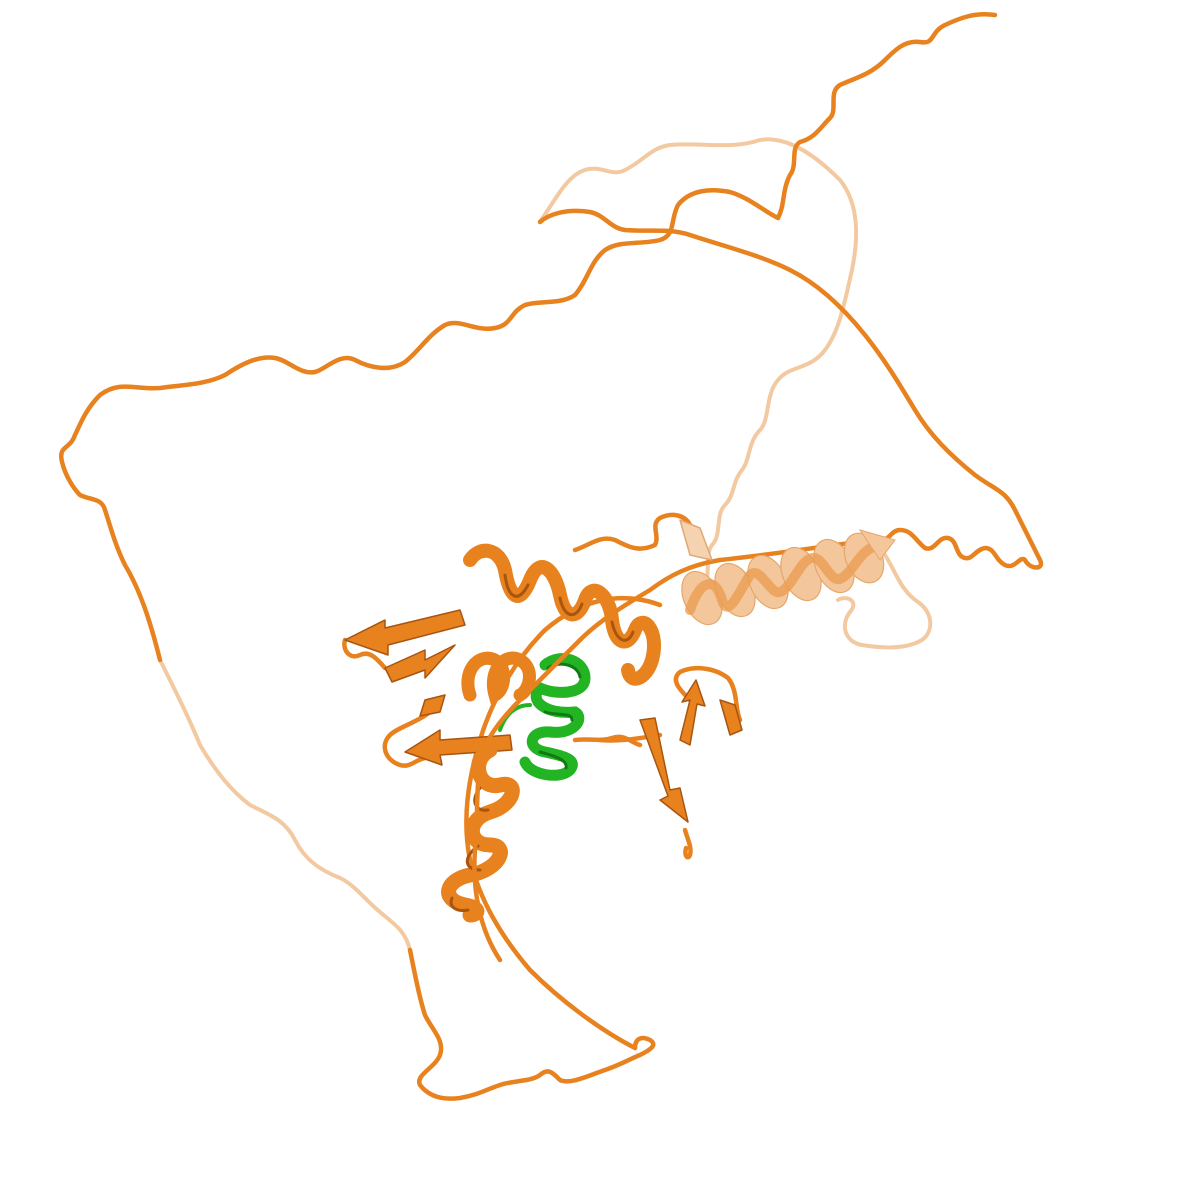 The width and height of the screenshot is (1200, 1200). Describe the element at coordinates (698, 364) in the screenshot. I see `faded-loop-upper` at that location.